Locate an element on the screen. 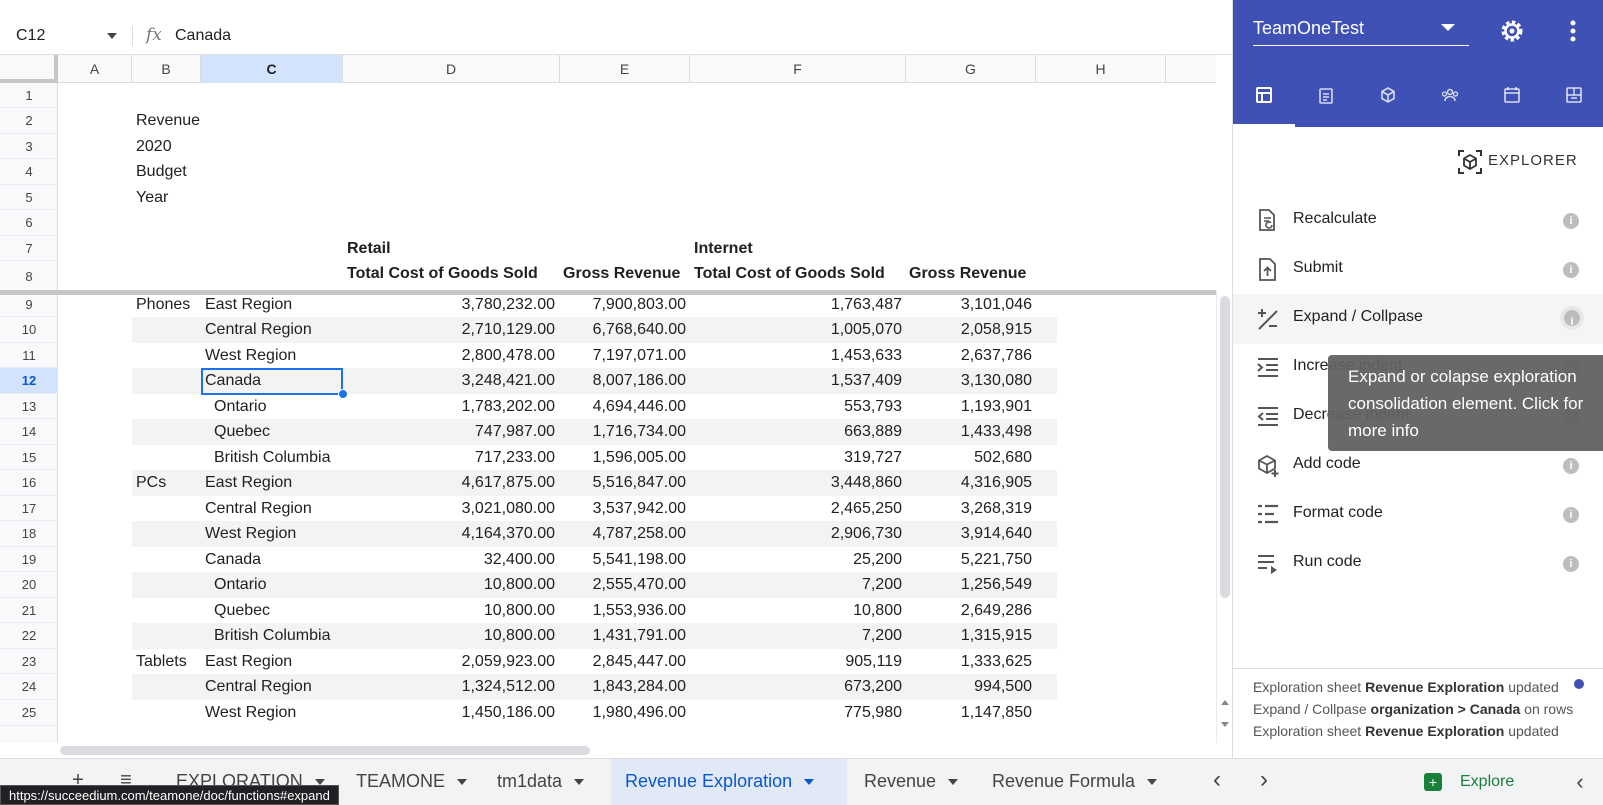 This screenshot has width=1603, height=805. internet-cogs-cell: 2,906,730 is located at coordinates (866, 533).